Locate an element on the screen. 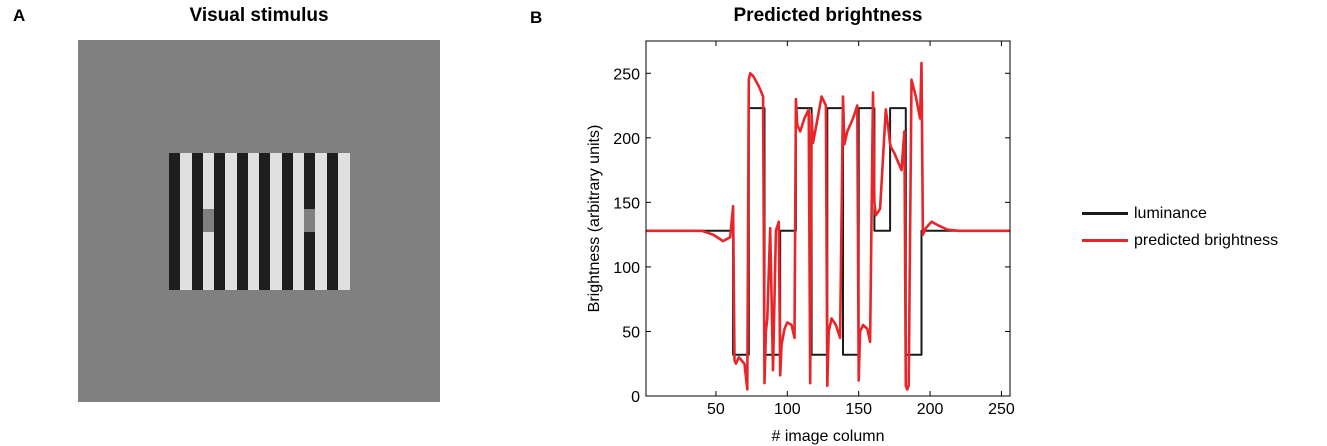 The image size is (1327, 446). y-tick-label: 250 is located at coordinates (626, 74).